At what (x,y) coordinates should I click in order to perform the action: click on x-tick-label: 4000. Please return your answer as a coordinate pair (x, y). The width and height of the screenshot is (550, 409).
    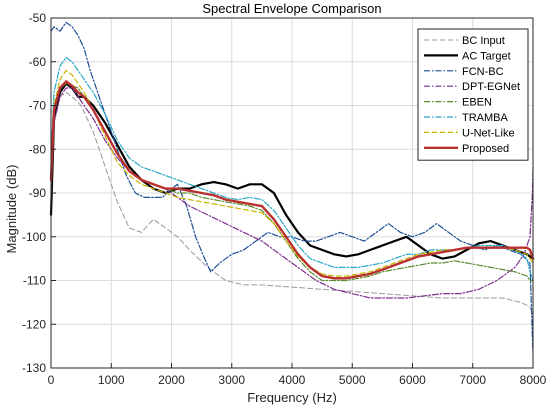
    Looking at the image, I should click on (292, 380).